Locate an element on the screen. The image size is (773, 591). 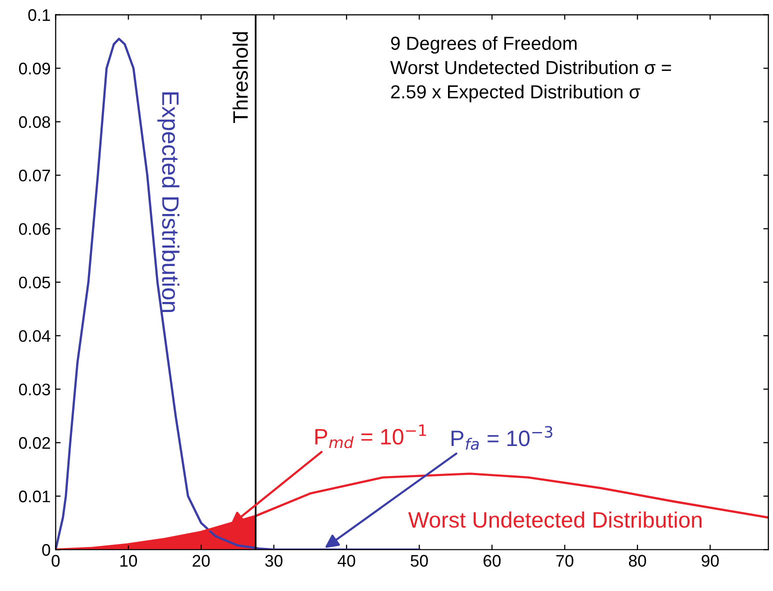
x-tick-label: 20 is located at coordinates (201, 560).